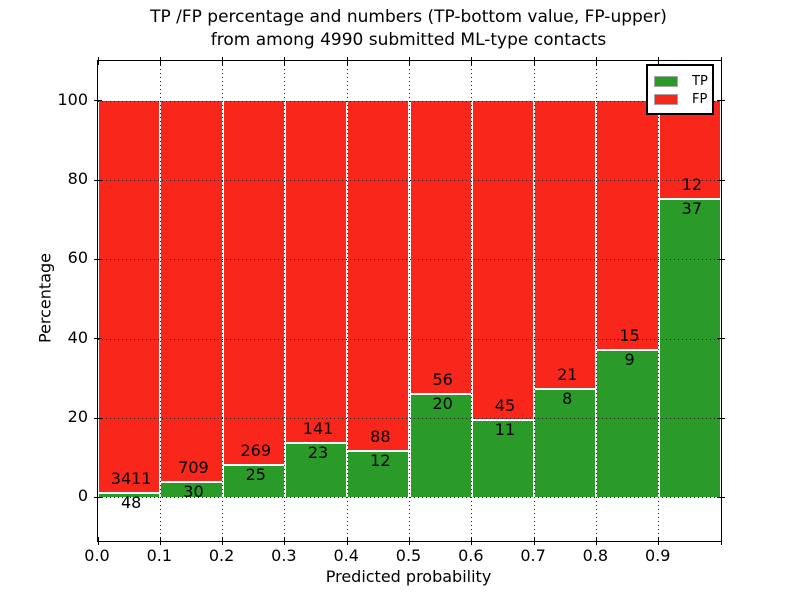 The height and width of the screenshot is (600, 800). Describe the element at coordinates (505, 430) in the screenshot. I see `tp-count-label: 11` at that location.